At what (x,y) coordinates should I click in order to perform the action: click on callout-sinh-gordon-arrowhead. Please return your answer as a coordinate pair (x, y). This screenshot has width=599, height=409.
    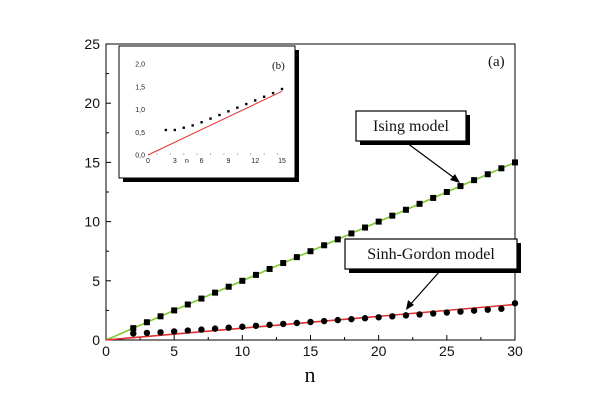
    Looking at the image, I should click on (410, 305).